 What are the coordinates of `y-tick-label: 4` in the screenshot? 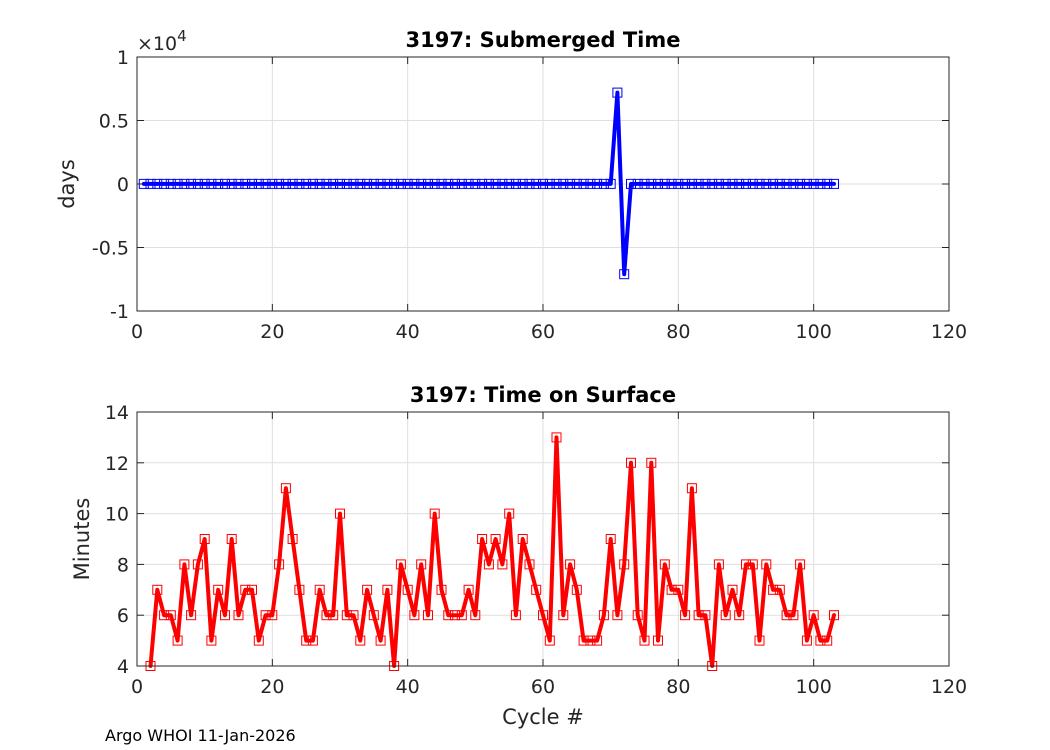 It's located at (123, 667).